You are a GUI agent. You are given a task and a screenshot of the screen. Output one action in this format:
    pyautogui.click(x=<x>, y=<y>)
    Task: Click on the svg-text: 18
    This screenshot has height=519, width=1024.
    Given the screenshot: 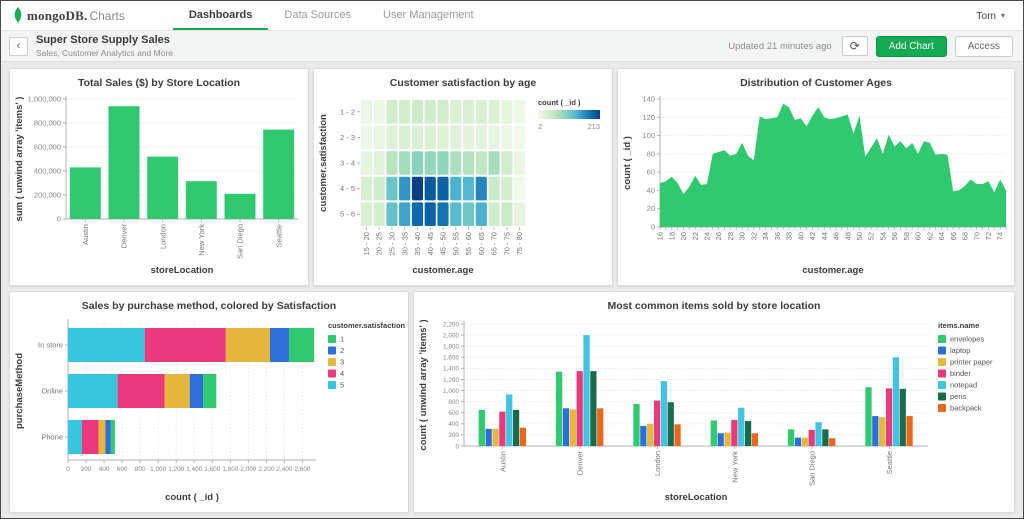 What is the action you would take?
    pyautogui.click(x=671, y=236)
    